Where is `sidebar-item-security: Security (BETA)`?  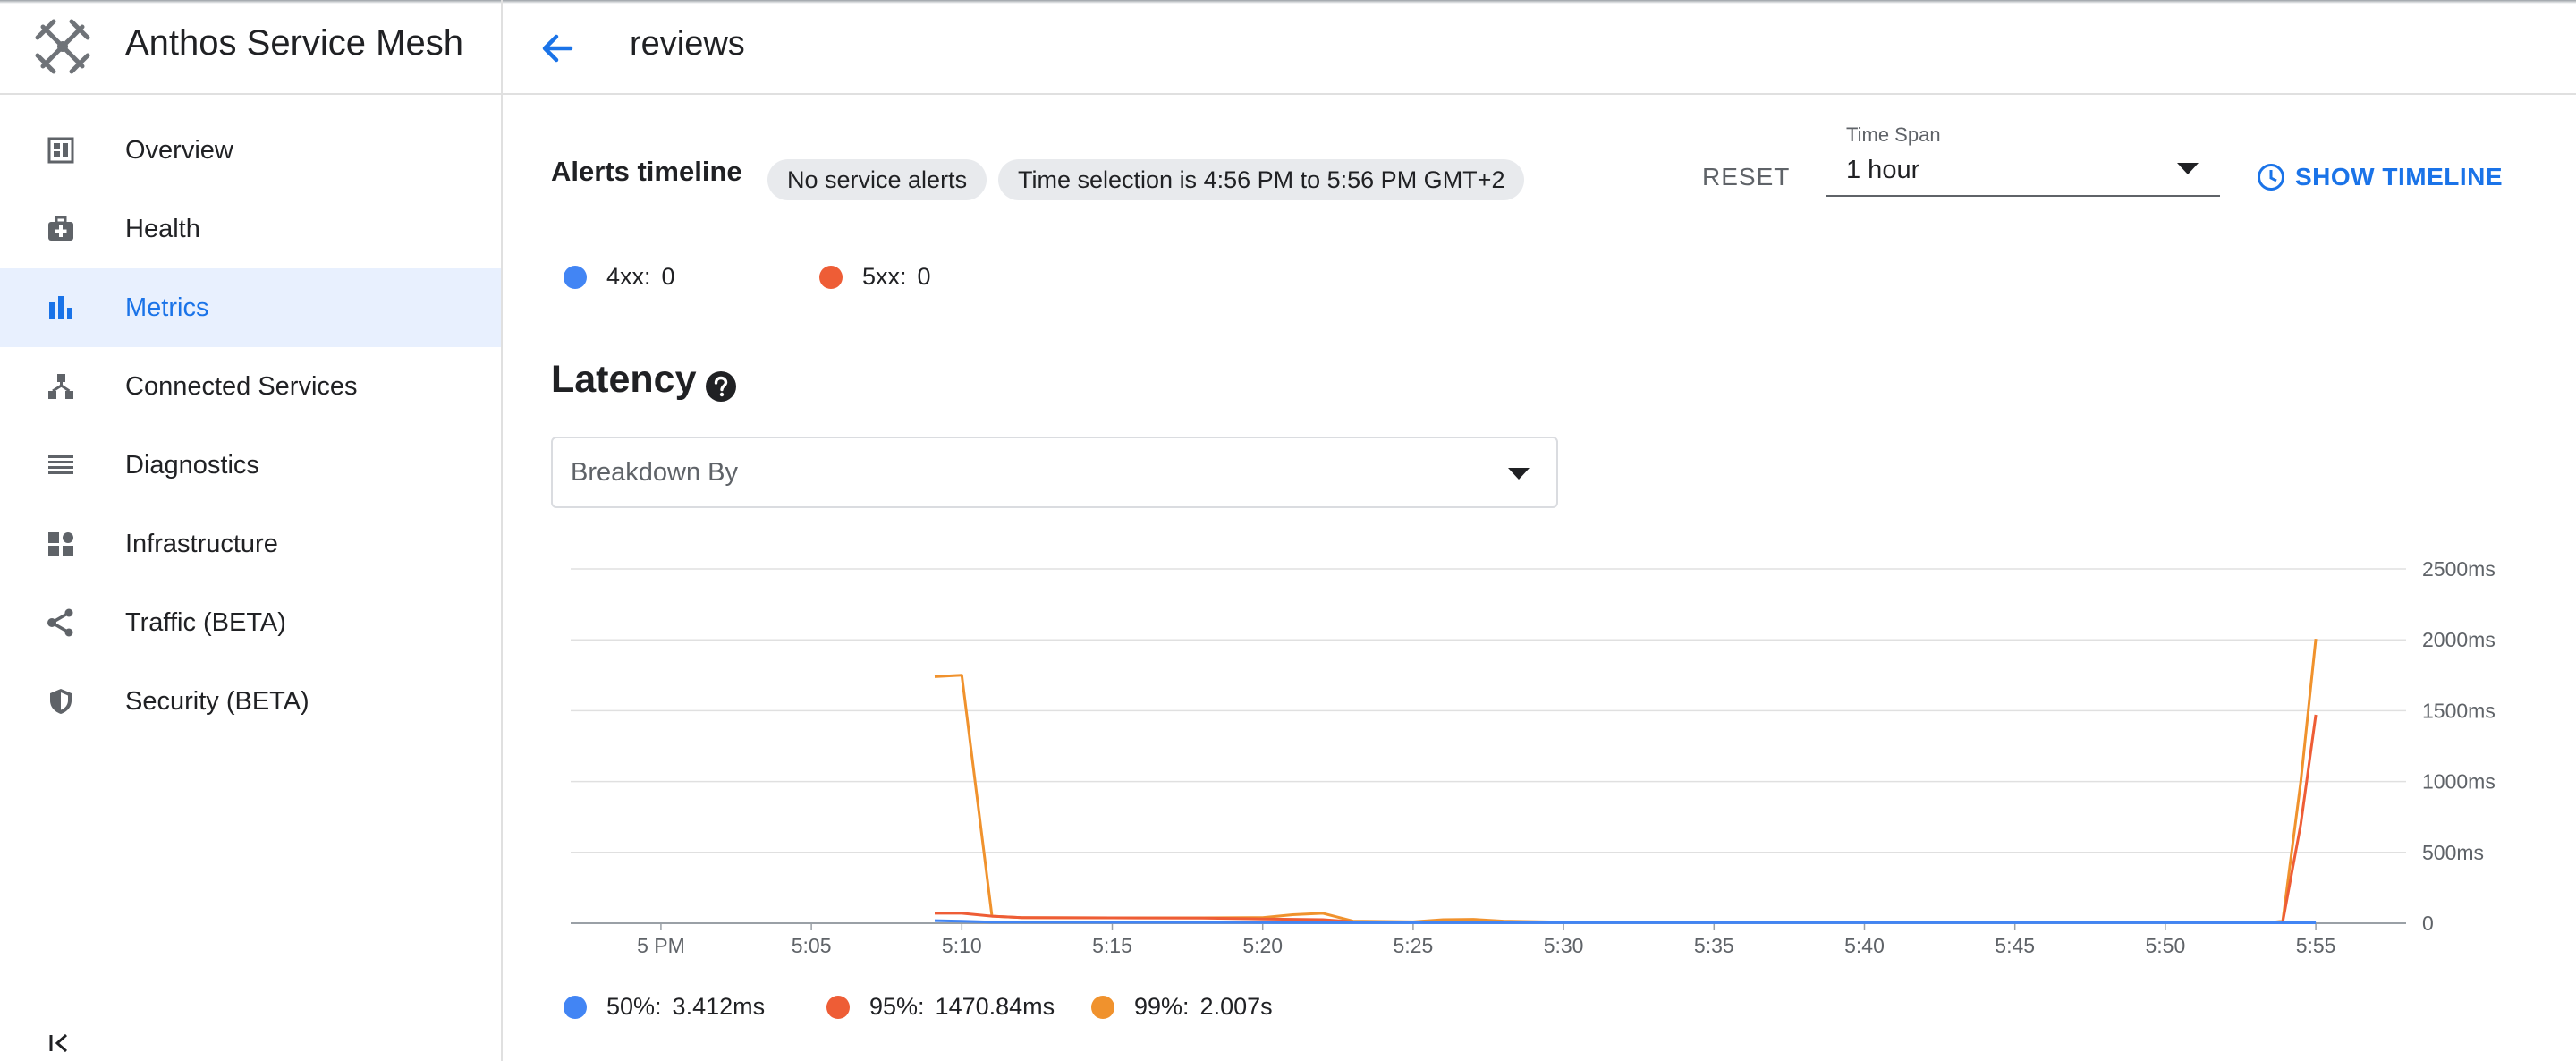
sidebar-item-security: Security (BETA) is located at coordinates (250, 701).